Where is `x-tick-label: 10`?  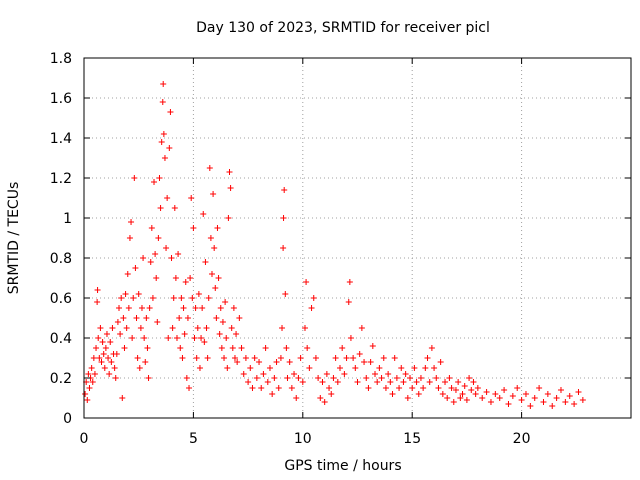
x-tick-label: 10 is located at coordinates (303, 439).